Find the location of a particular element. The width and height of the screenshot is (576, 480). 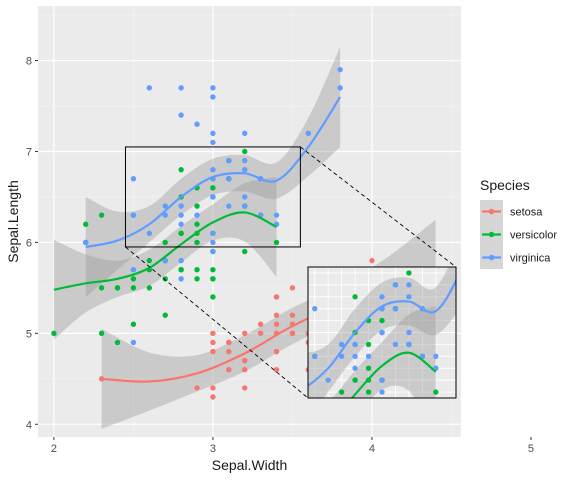

legend: Species setosa versicolor virginica is located at coordinates (518, 223).